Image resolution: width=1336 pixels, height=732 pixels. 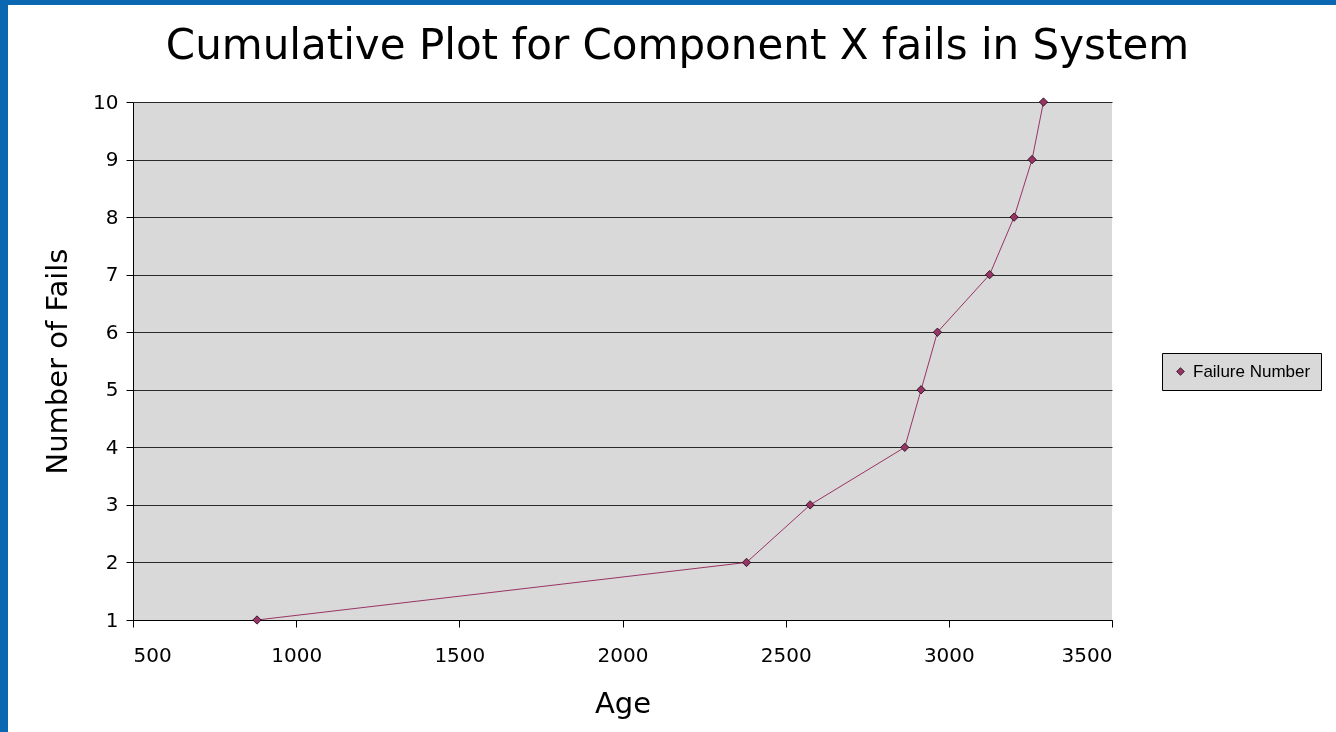 I want to click on legend-label: Failure Number, so click(x=1252, y=371).